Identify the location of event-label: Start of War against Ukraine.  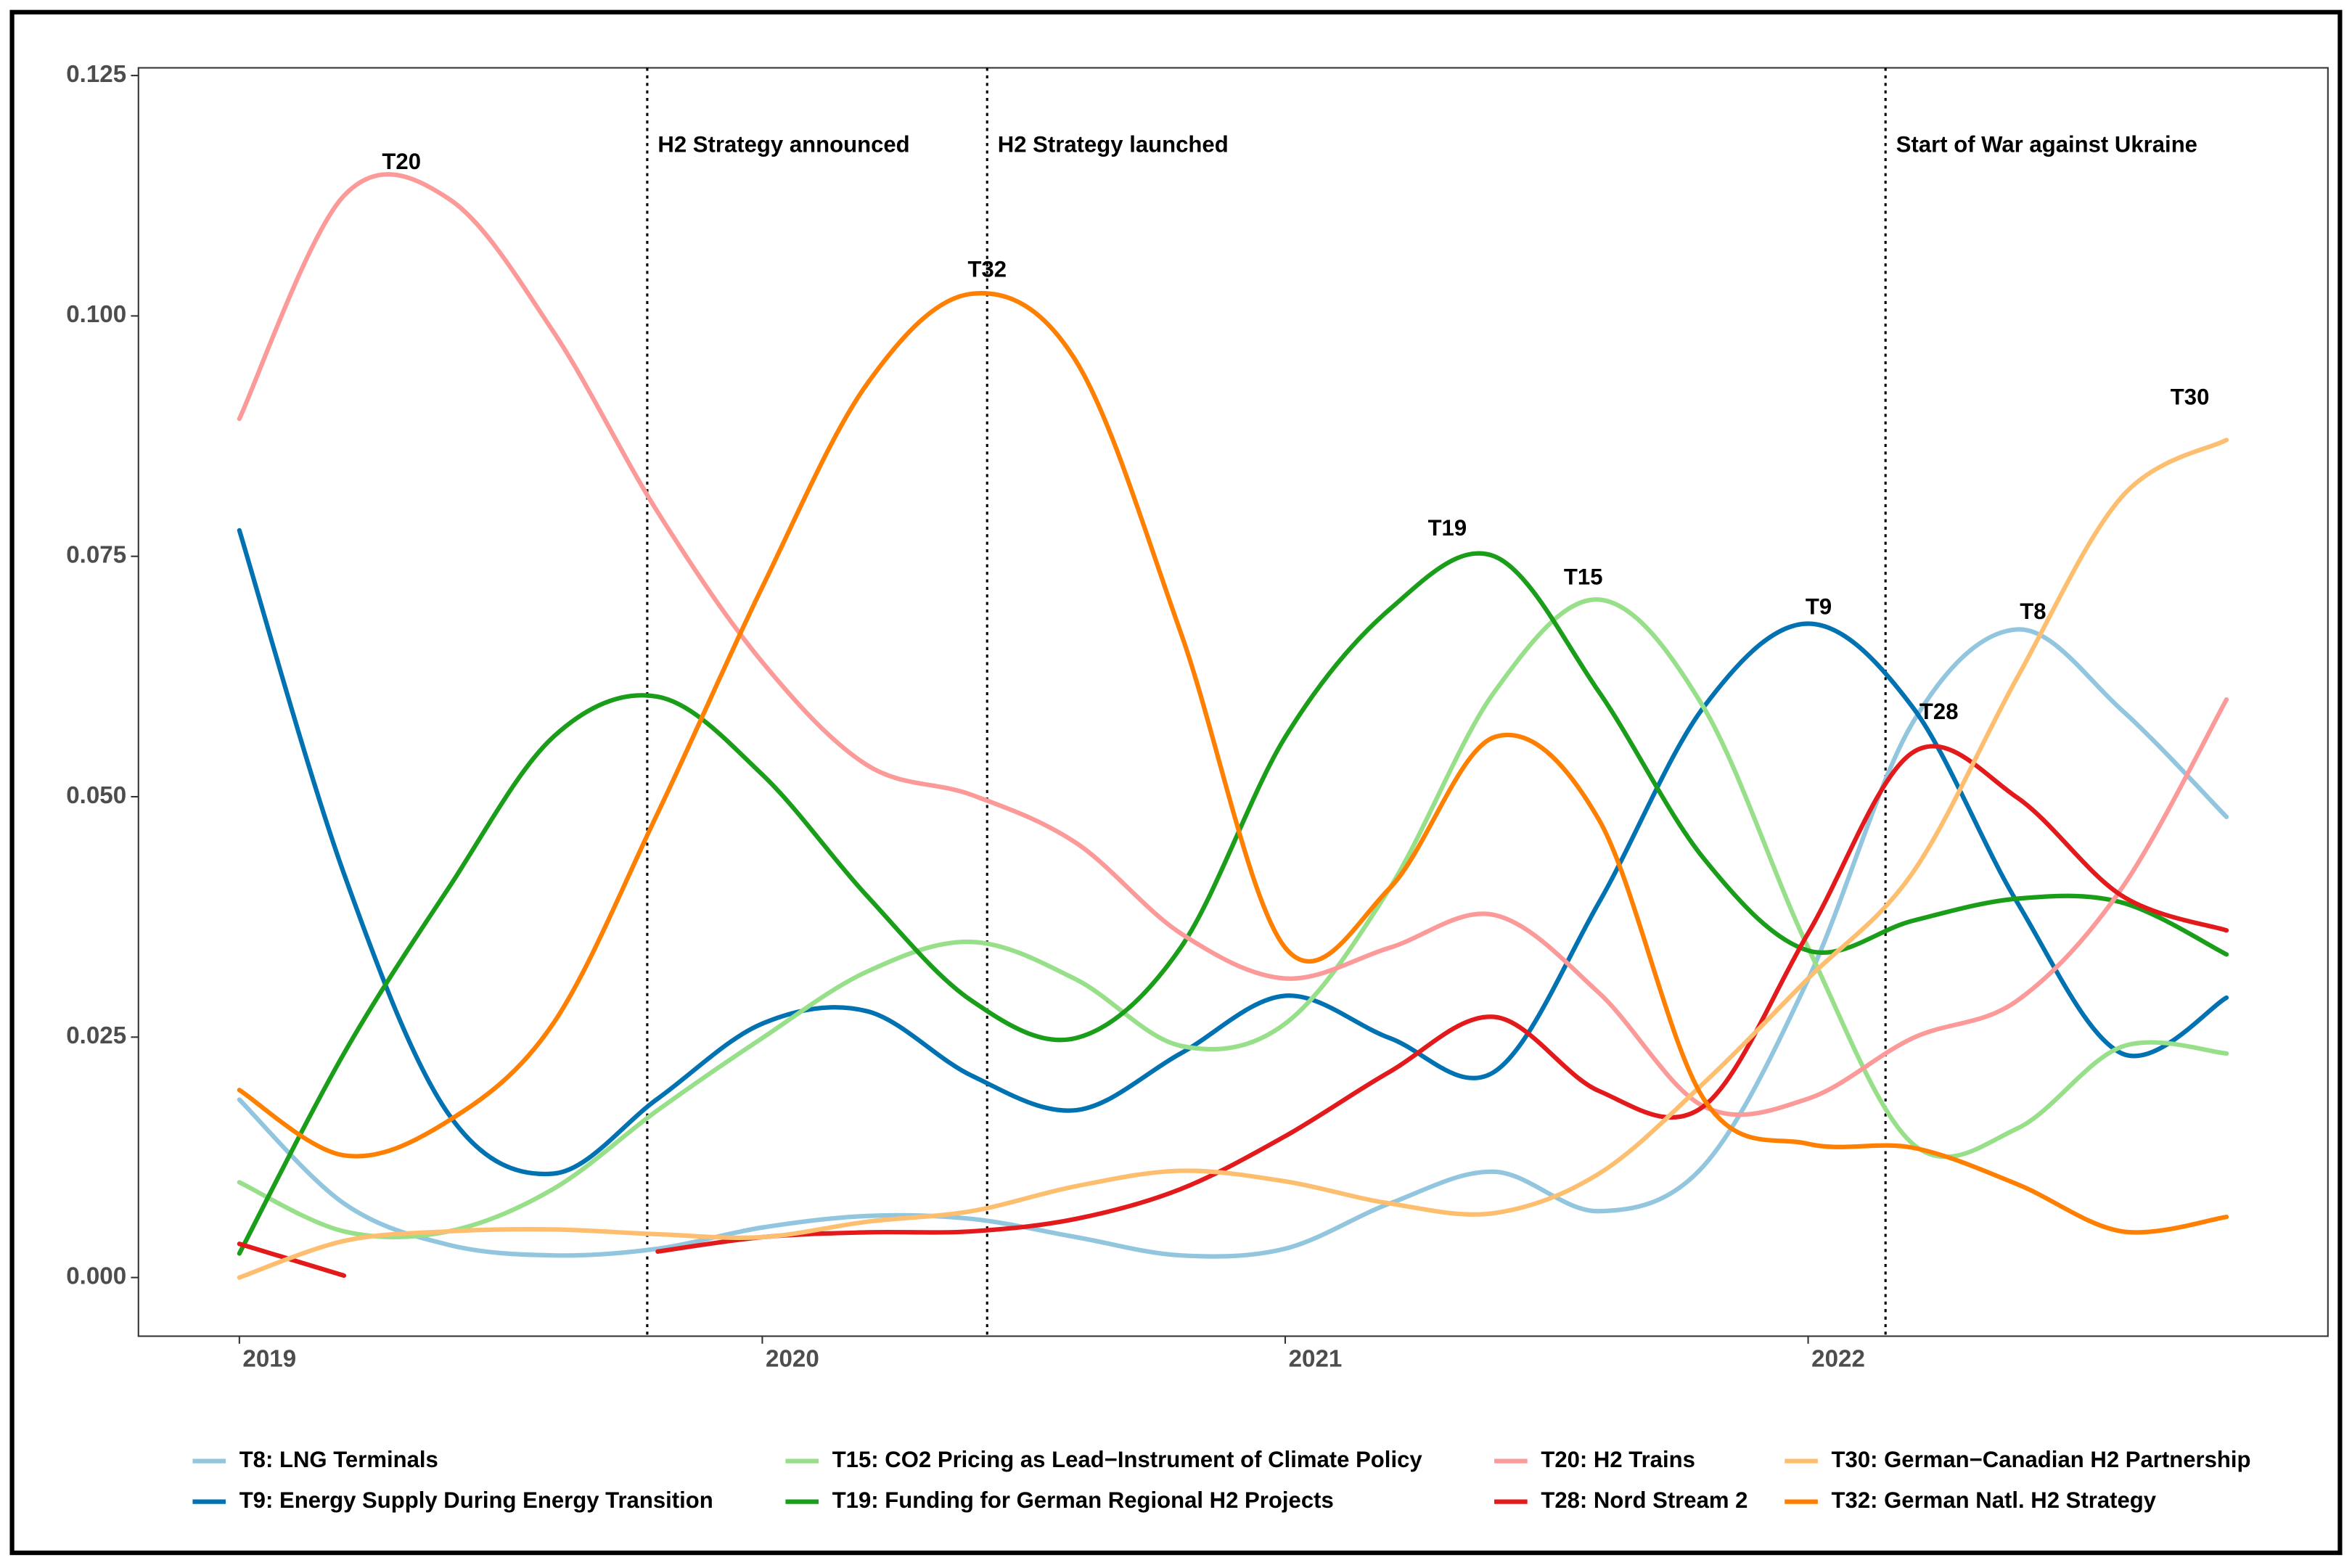
(2047, 144).